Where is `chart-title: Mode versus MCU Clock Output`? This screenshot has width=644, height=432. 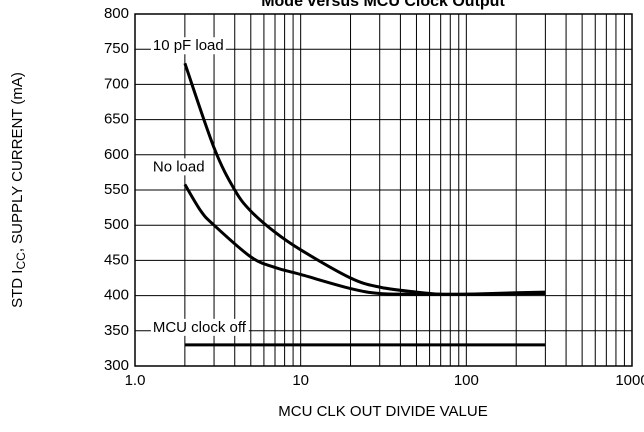
chart-title: Mode versus MCU Clock Output is located at coordinates (383, 5).